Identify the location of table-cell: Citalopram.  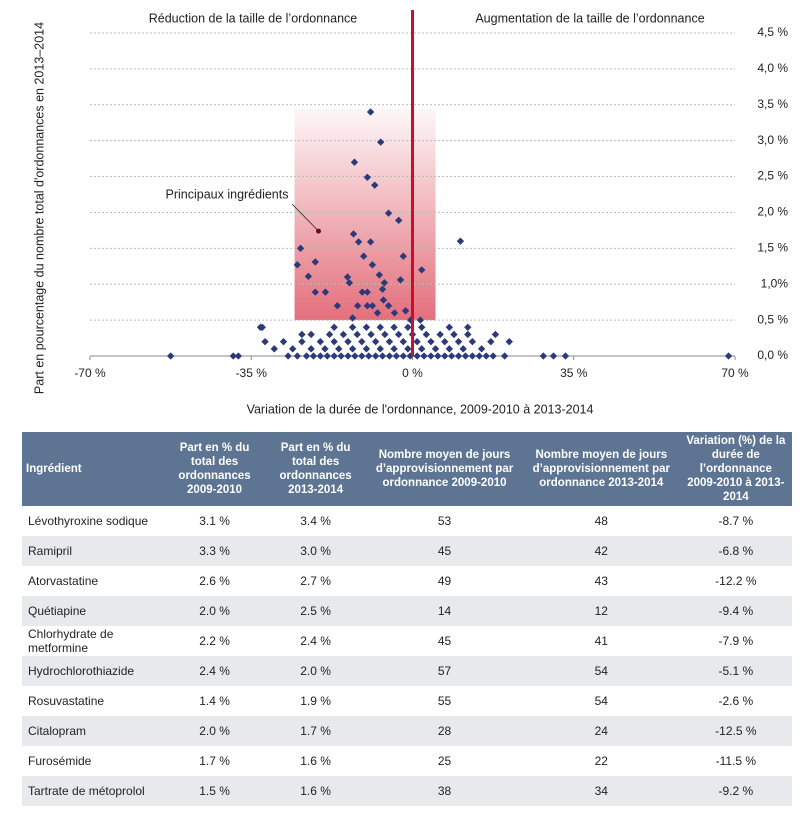
(93, 731).